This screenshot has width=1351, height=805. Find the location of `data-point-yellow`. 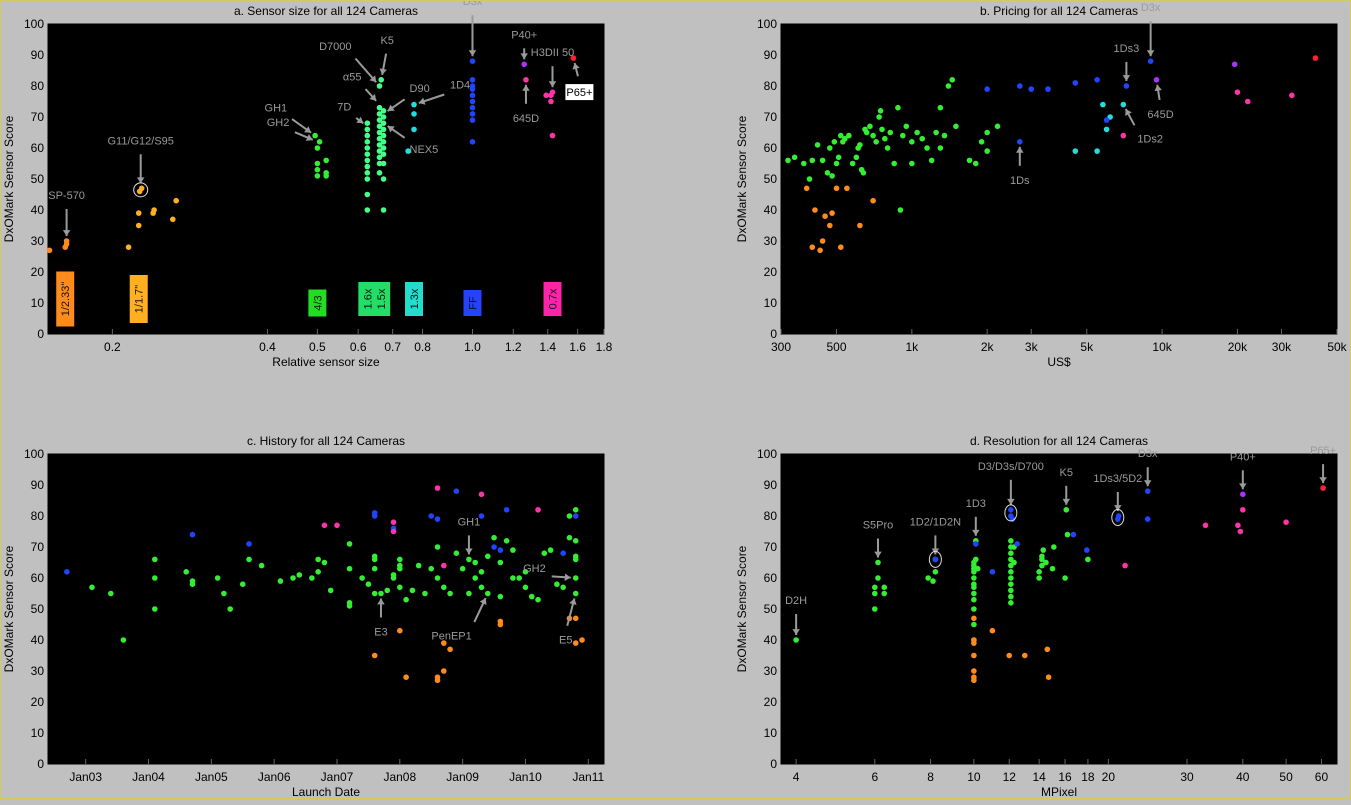

data-point-yellow is located at coordinates (141, 188).